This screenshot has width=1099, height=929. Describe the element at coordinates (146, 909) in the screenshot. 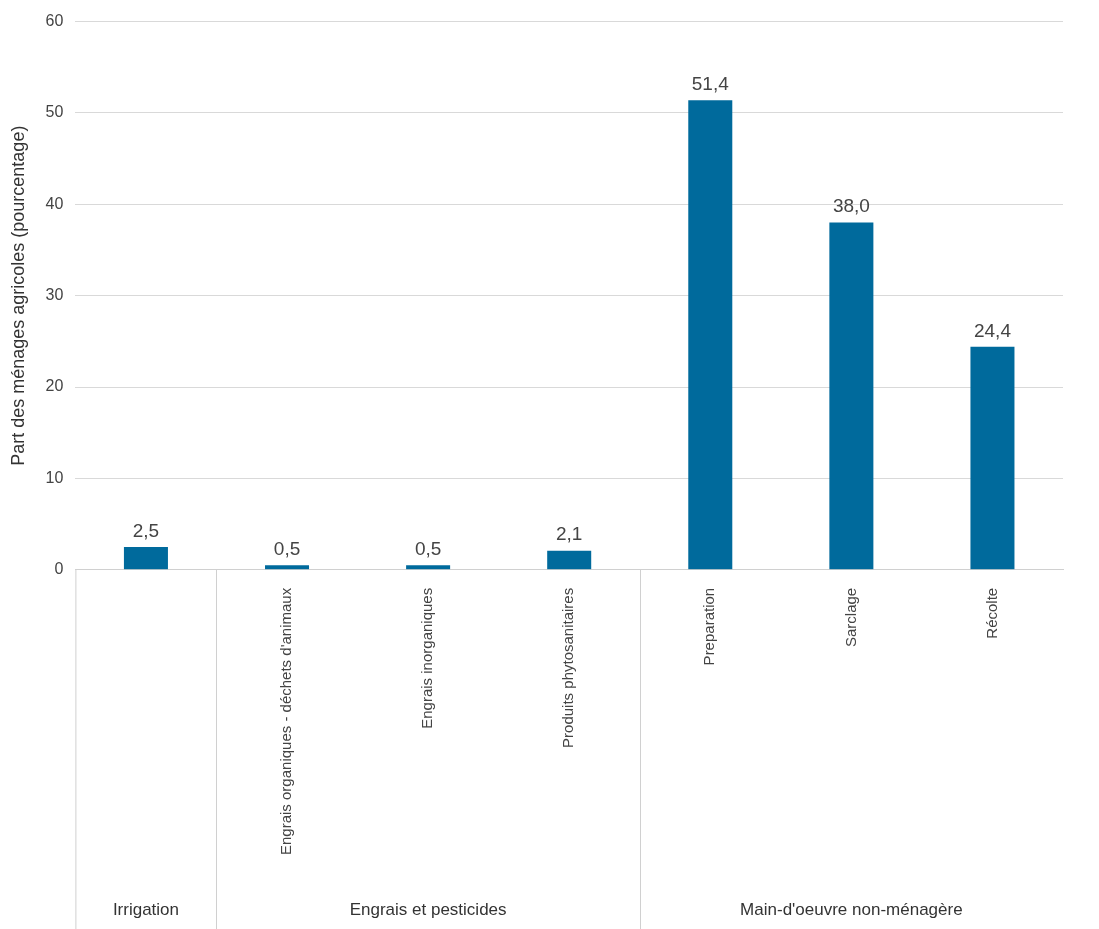

I see `text: Irrigation` at that location.